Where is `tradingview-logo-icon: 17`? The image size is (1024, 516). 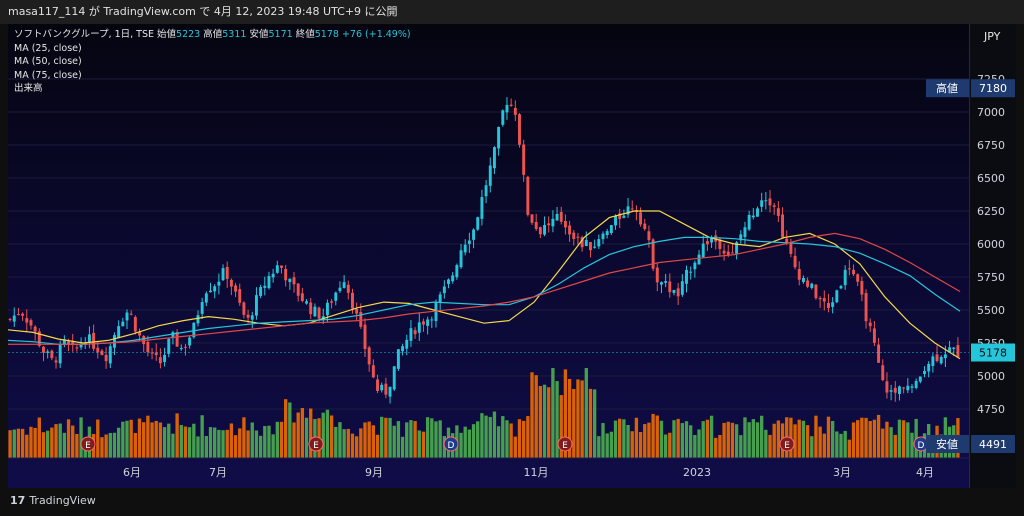 tradingview-logo-icon: 17 is located at coordinates (18, 500).